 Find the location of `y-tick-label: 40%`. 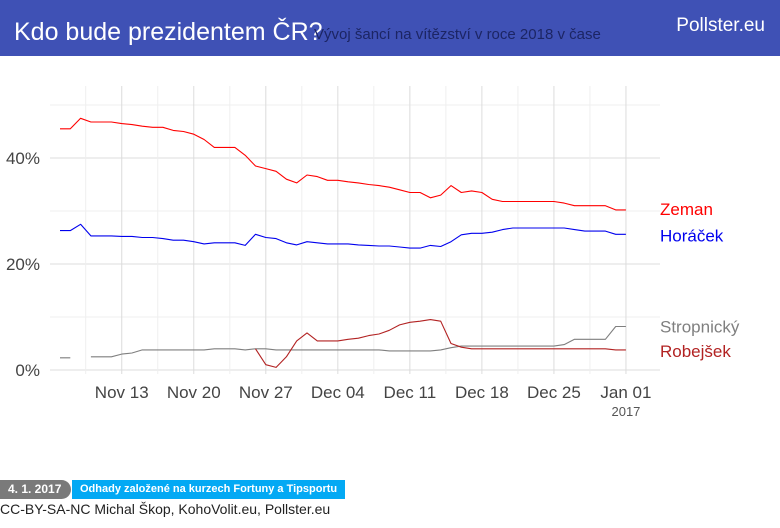

y-tick-label: 40% is located at coordinates (23, 158).